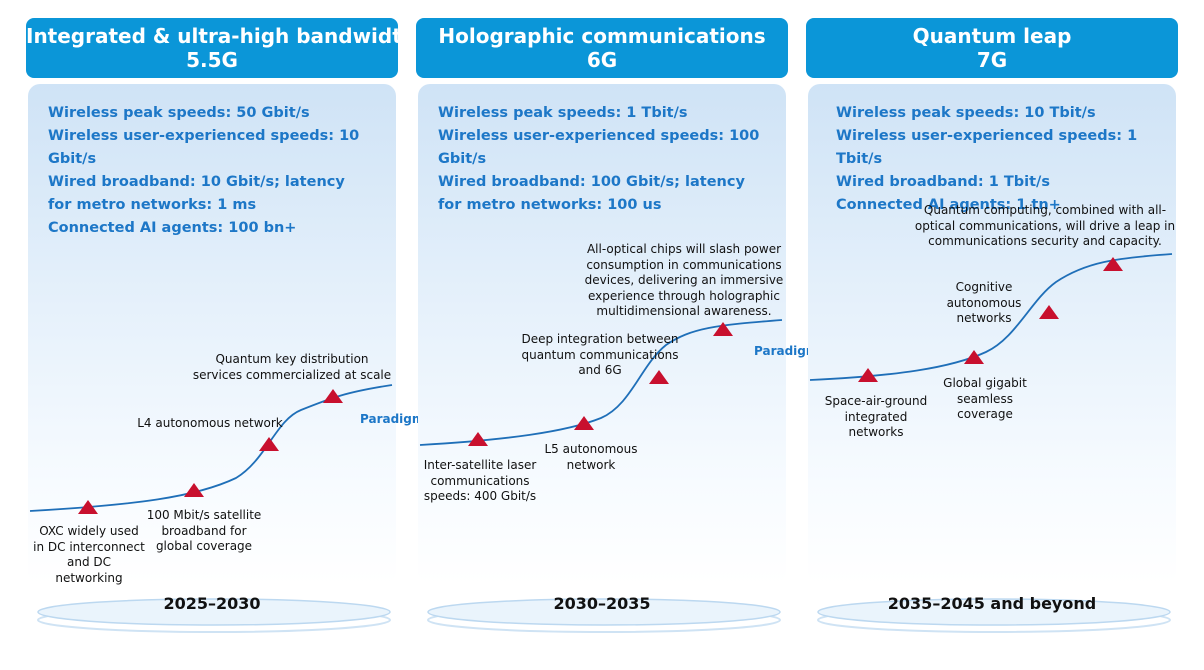  I want to click on era-label: 2030–2035, so click(602, 603).